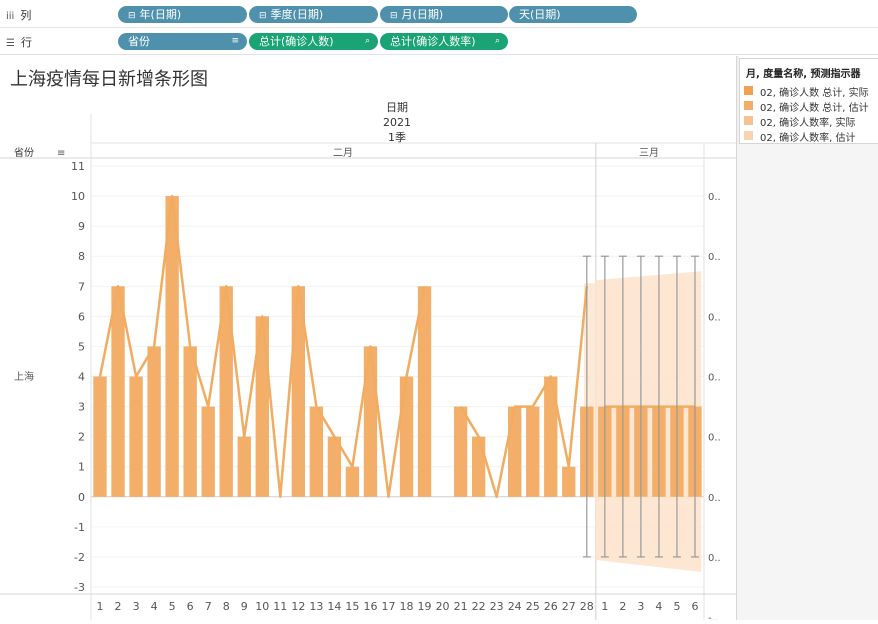  What do you see at coordinates (587, 606) in the screenshot?
I see `x-tick-label: 28` at bounding box center [587, 606].